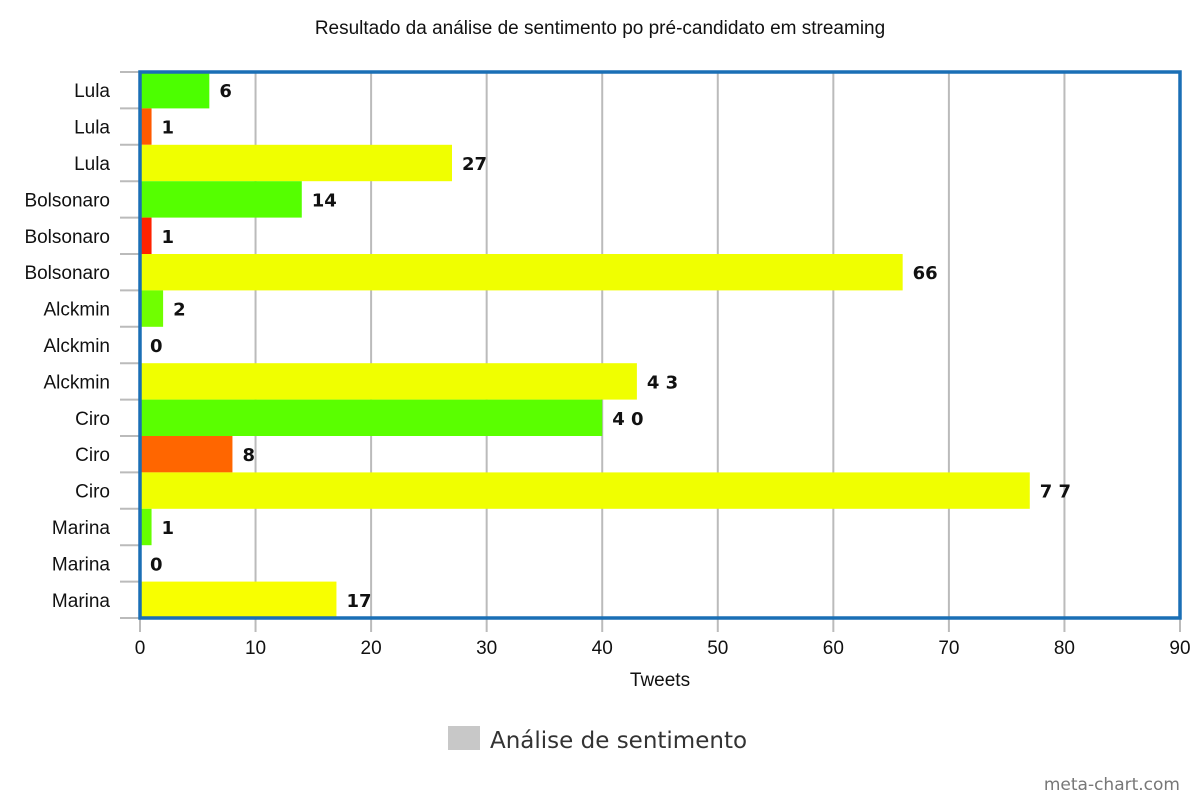  Describe the element at coordinates (948, 648) in the screenshot. I see `x-tick-label: 70` at that location.